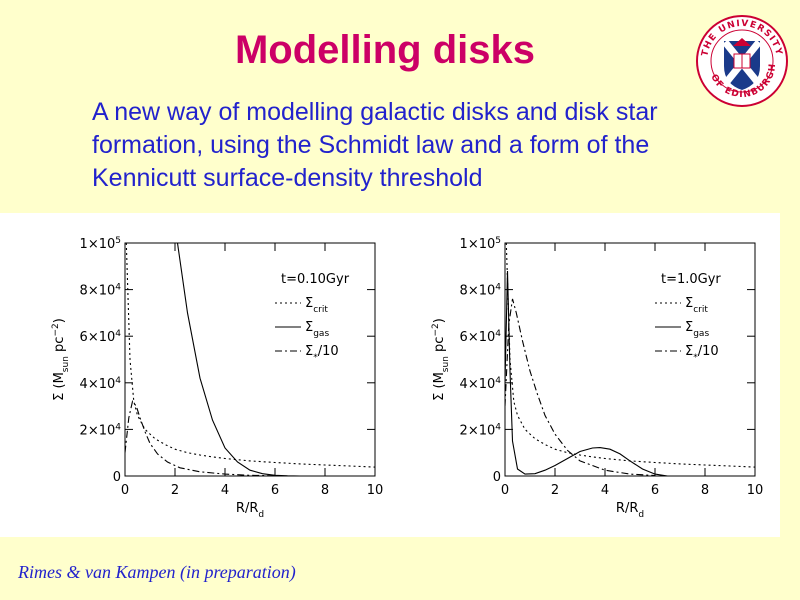  Describe the element at coordinates (691, 279) in the screenshot. I see `time-annotation: t=1.0Gyr` at that location.